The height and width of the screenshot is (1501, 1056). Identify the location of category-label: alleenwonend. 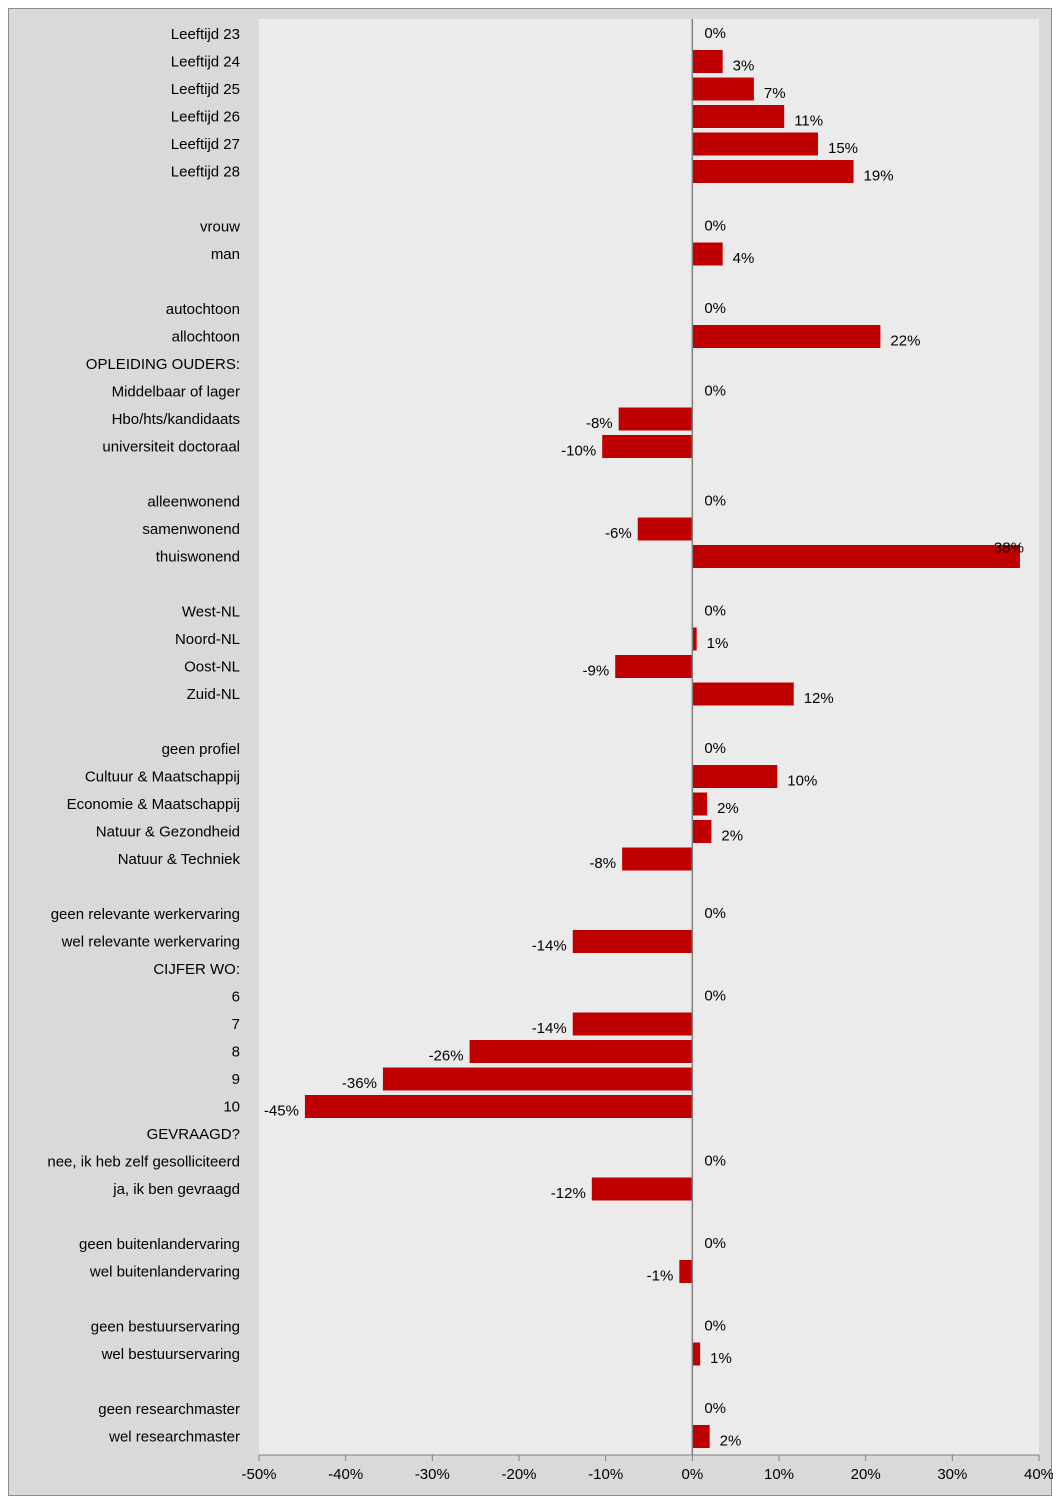
(193, 502).